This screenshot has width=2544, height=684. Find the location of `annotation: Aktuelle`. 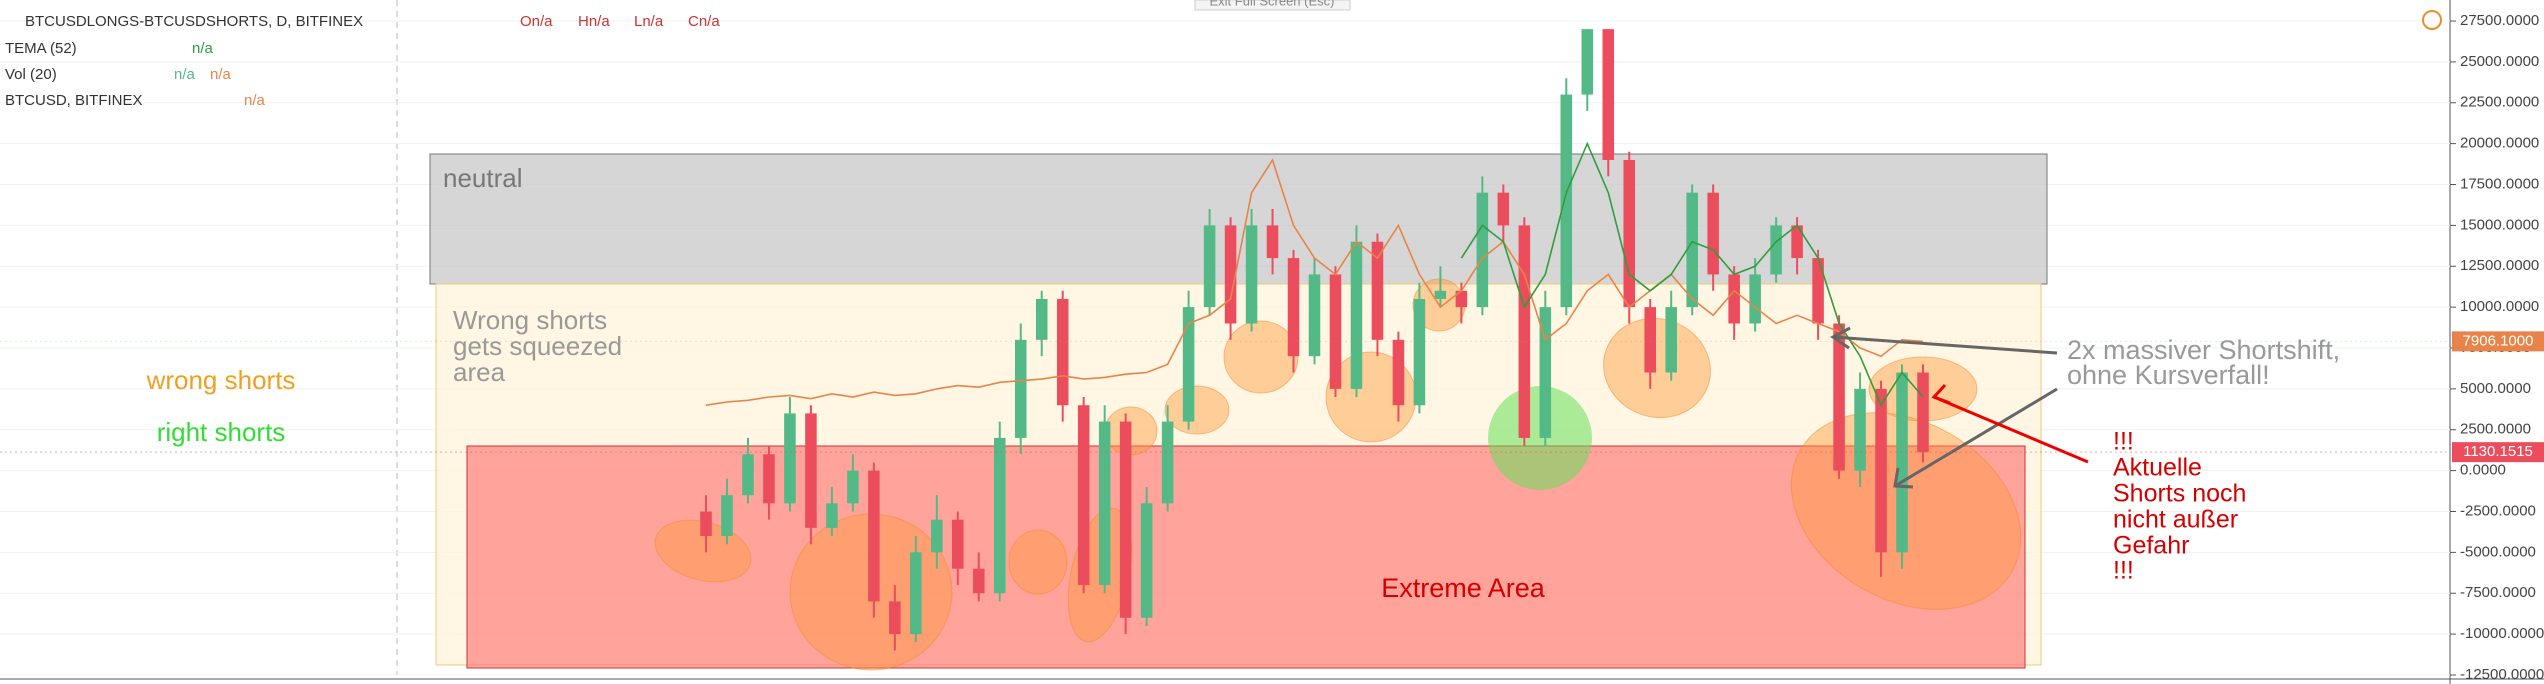

annotation: Aktuelle is located at coordinates (2157, 468).